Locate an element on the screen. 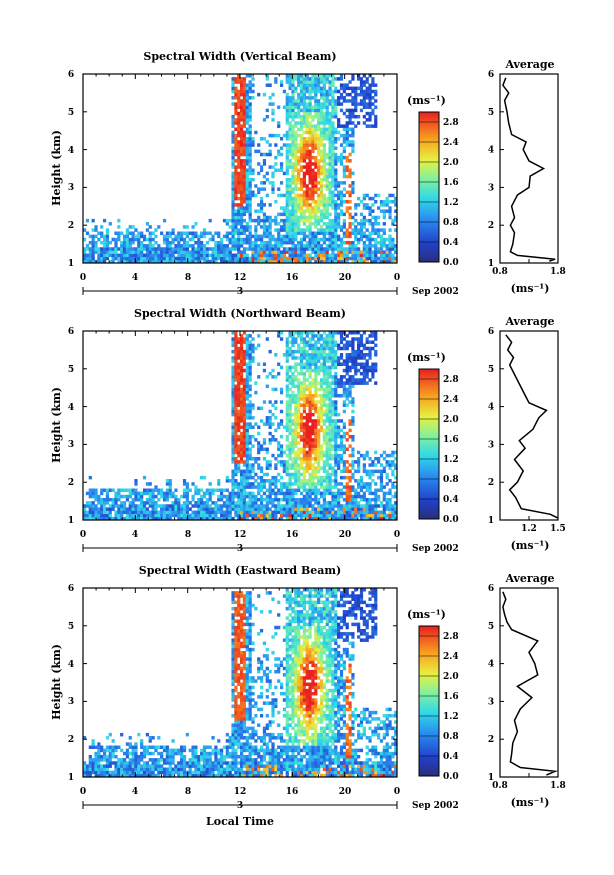  y-tick-label: 5 is located at coordinates (71, 113).